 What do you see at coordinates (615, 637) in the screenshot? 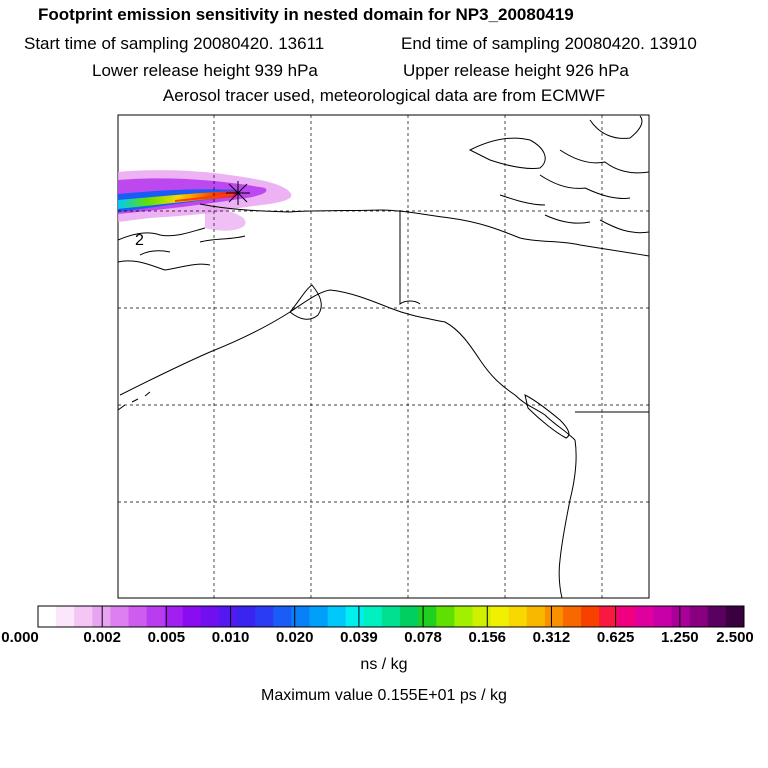
I see `colorbar-tick-label: 0.625` at bounding box center [615, 637].